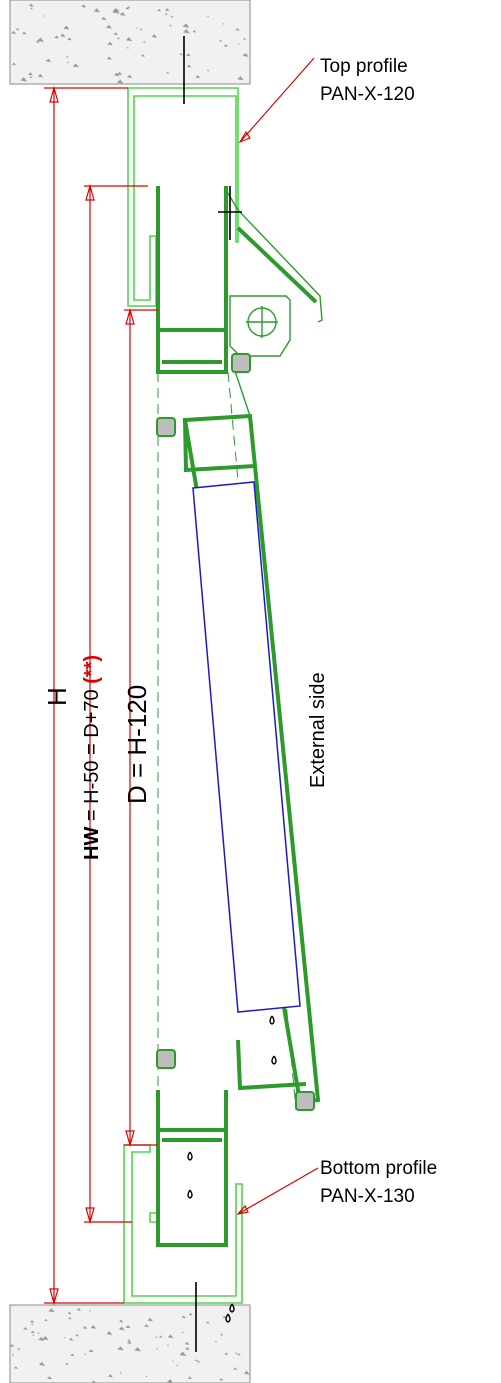  Describe the element at coordinates (130, 42) in the screenshot. I see `concrete-top` at that location.